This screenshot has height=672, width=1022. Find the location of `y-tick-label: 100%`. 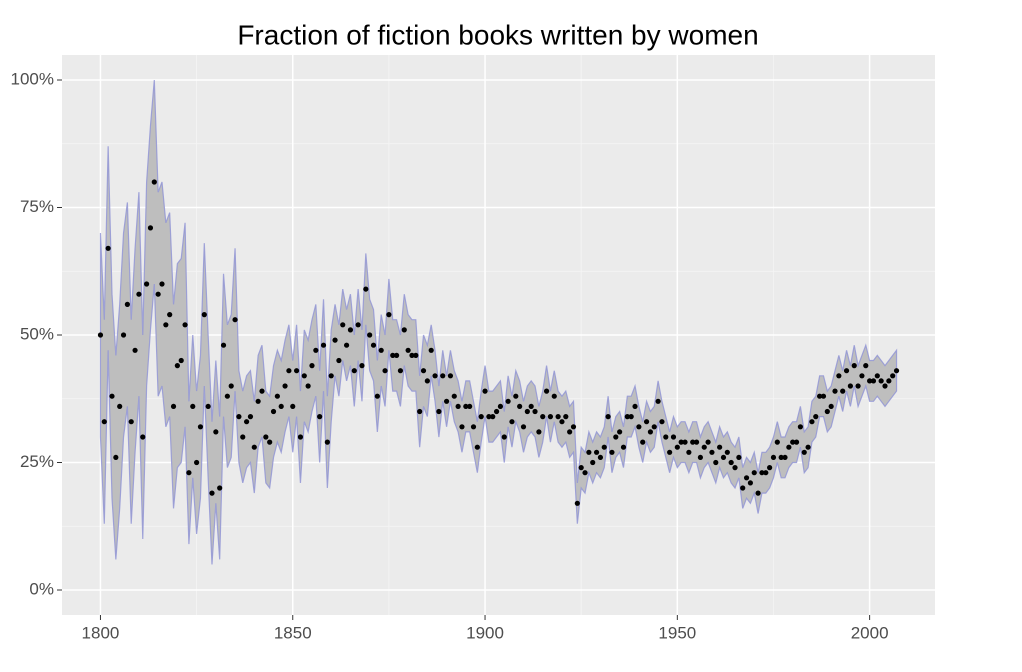

y-tick-label: 100% is located at coordinates (32, 78).